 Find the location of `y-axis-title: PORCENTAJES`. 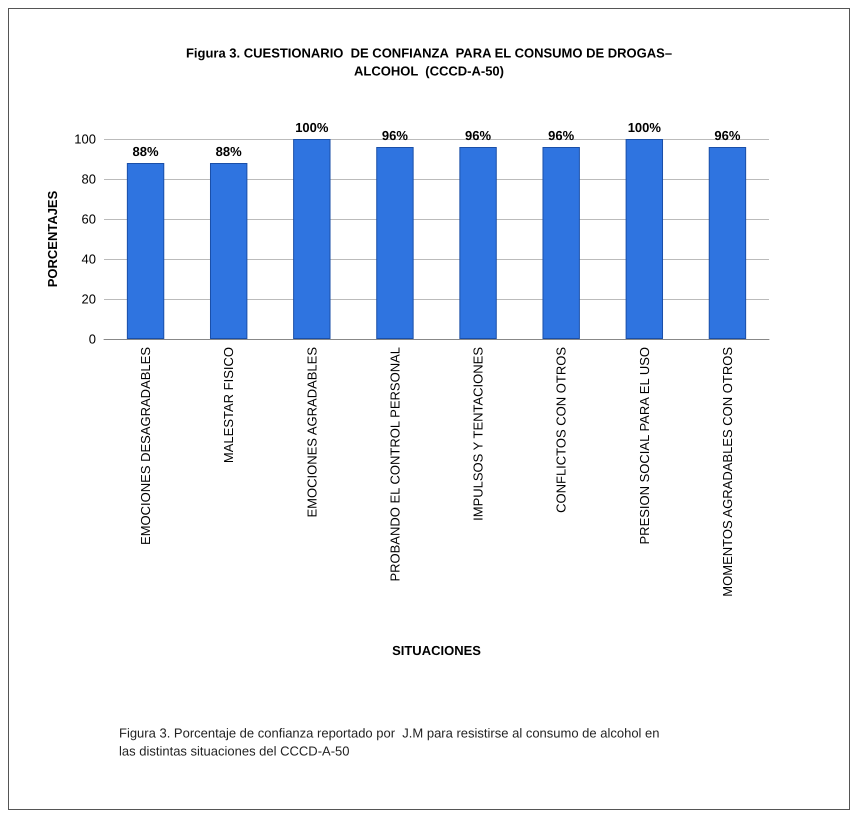

y-axis-title: PORCENTAJES is located at coordinates (52, 239).